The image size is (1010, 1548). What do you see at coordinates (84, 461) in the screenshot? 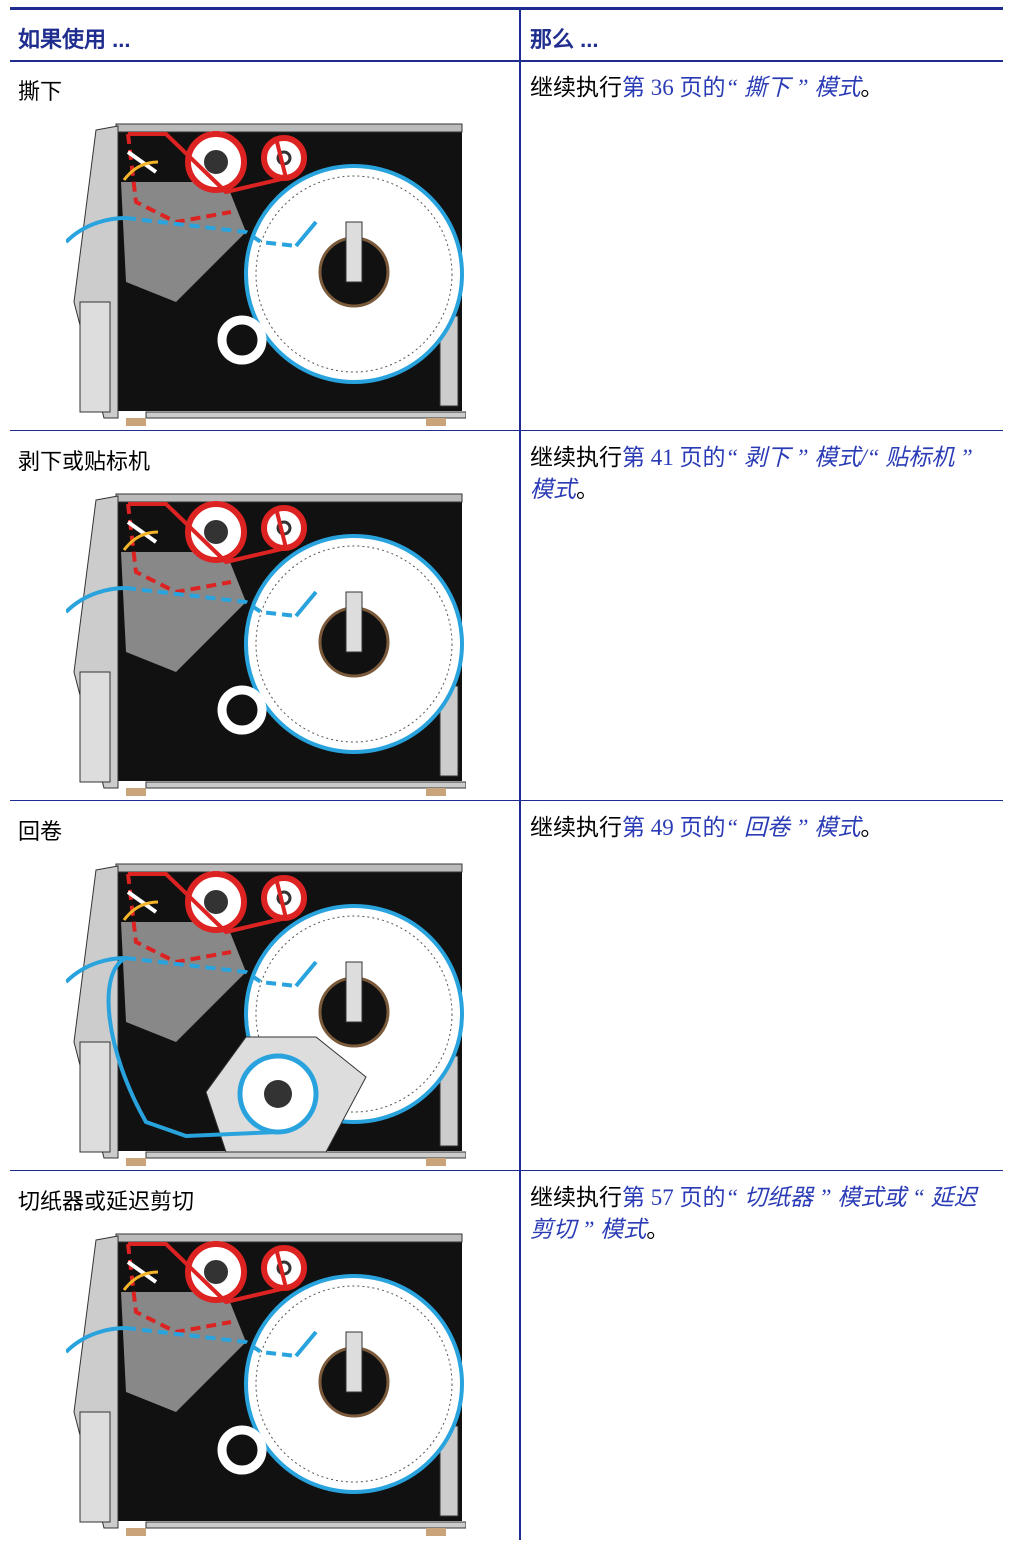
I see `mode-cell: 剥下或贴标机` at bounding box center [84, 461].